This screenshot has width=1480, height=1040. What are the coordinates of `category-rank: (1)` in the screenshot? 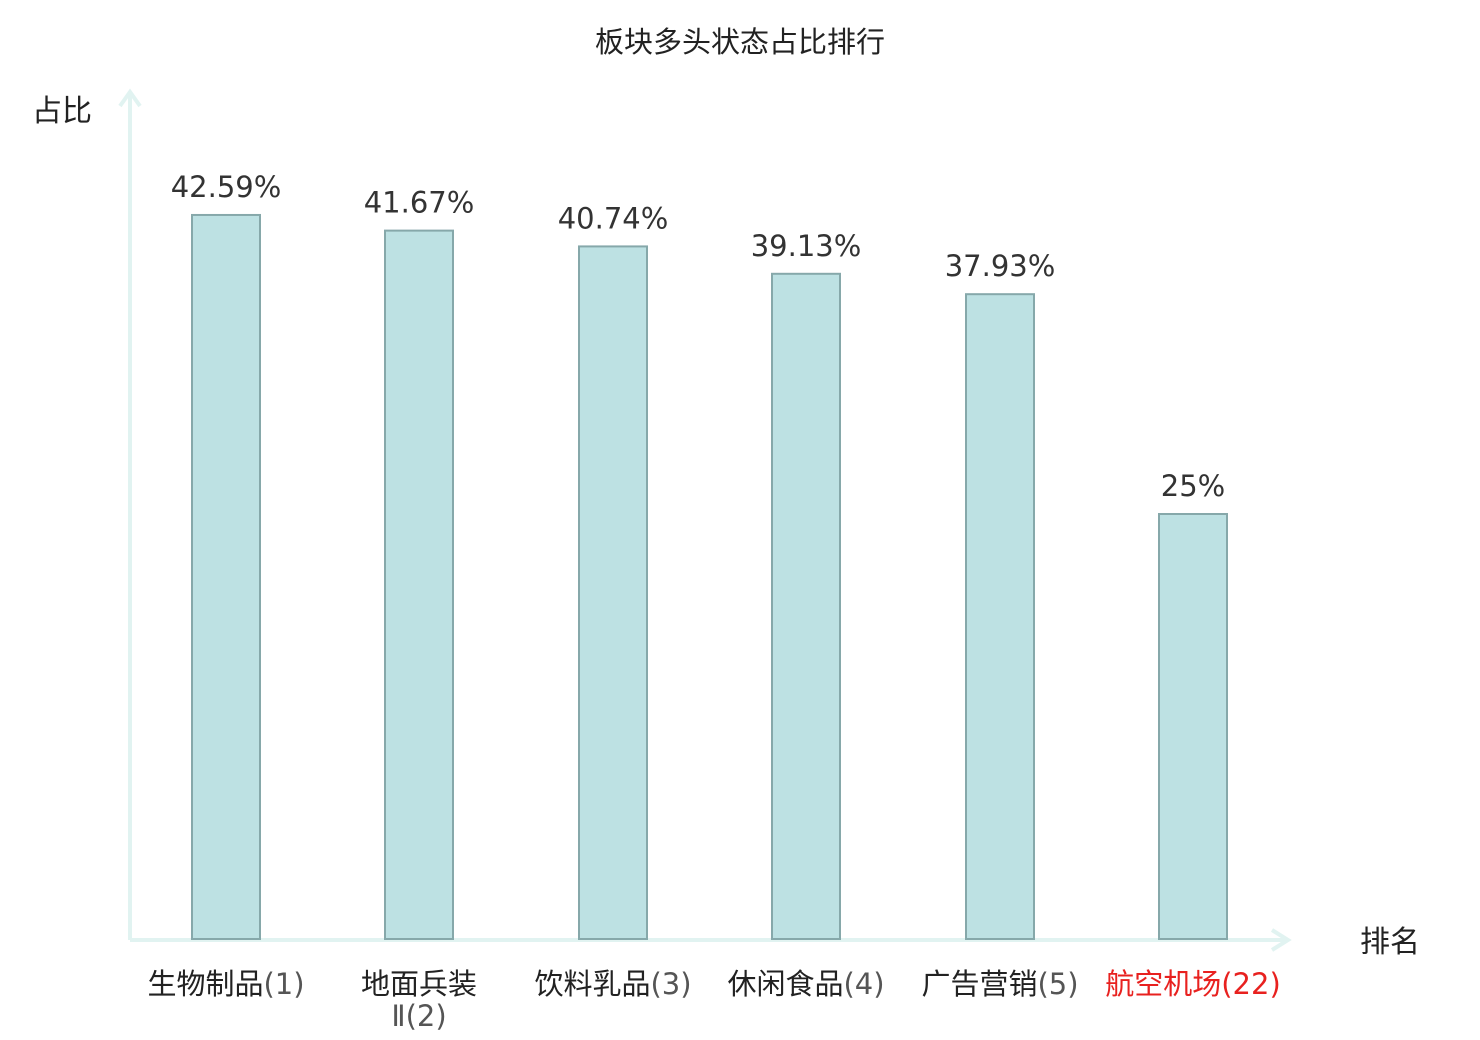 It's located at (283, 984).